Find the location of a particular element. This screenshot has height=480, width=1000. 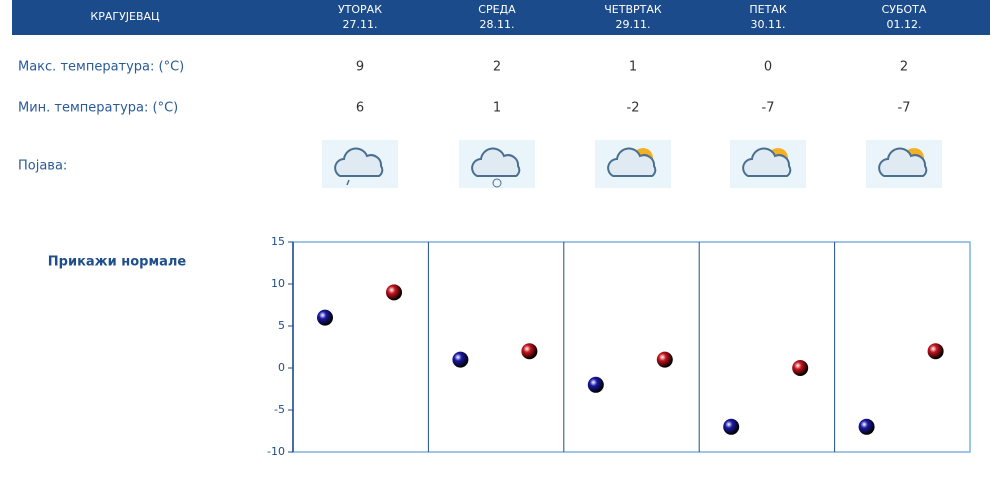

y-tick-label: -5 is located at coordinates (279, 409).